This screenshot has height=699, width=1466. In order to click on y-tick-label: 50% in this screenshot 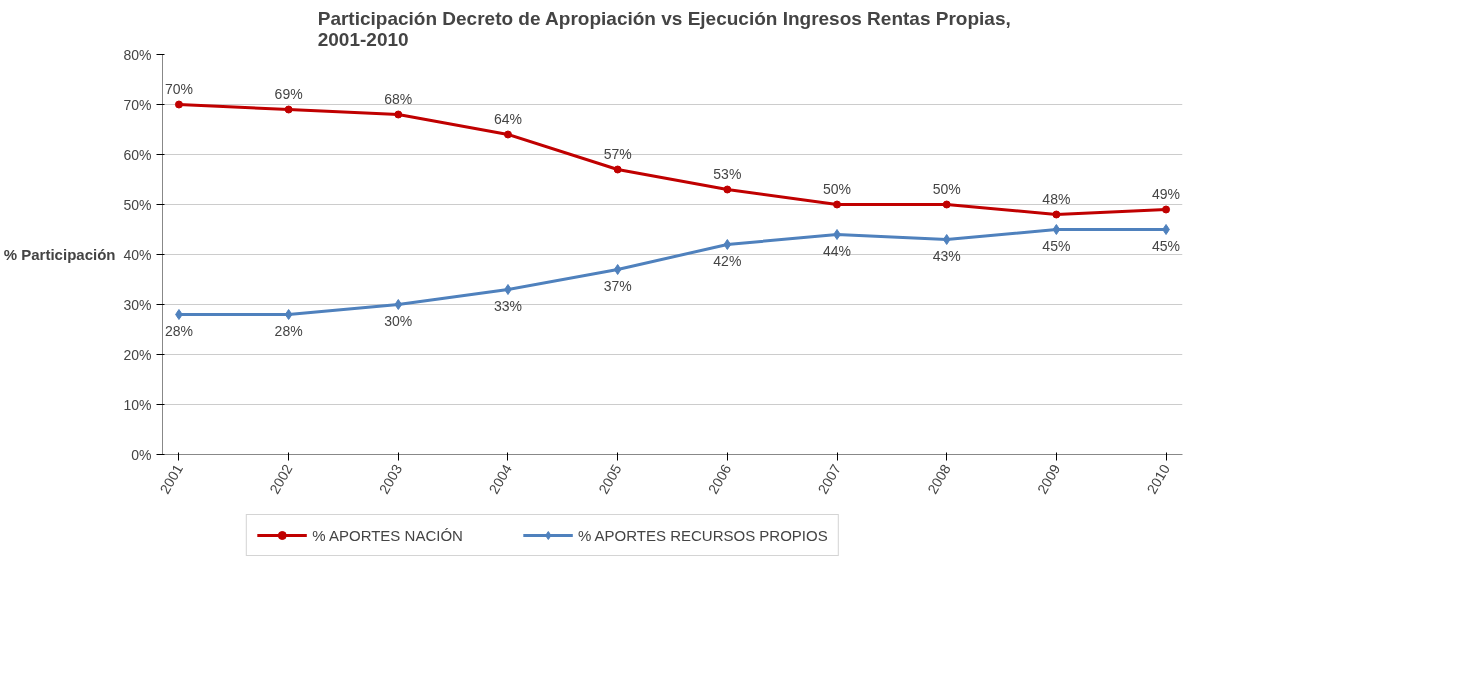, I will do `click(137, 204)`.